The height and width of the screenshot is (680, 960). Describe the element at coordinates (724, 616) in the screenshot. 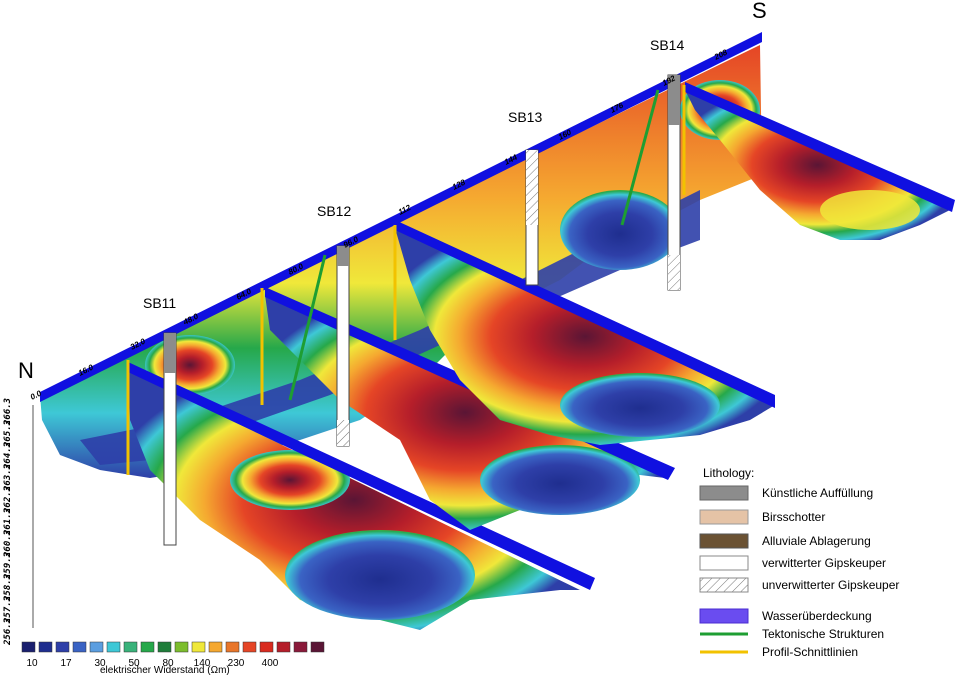

I see `legend-swatch-wasserueberdeckung` at that location.